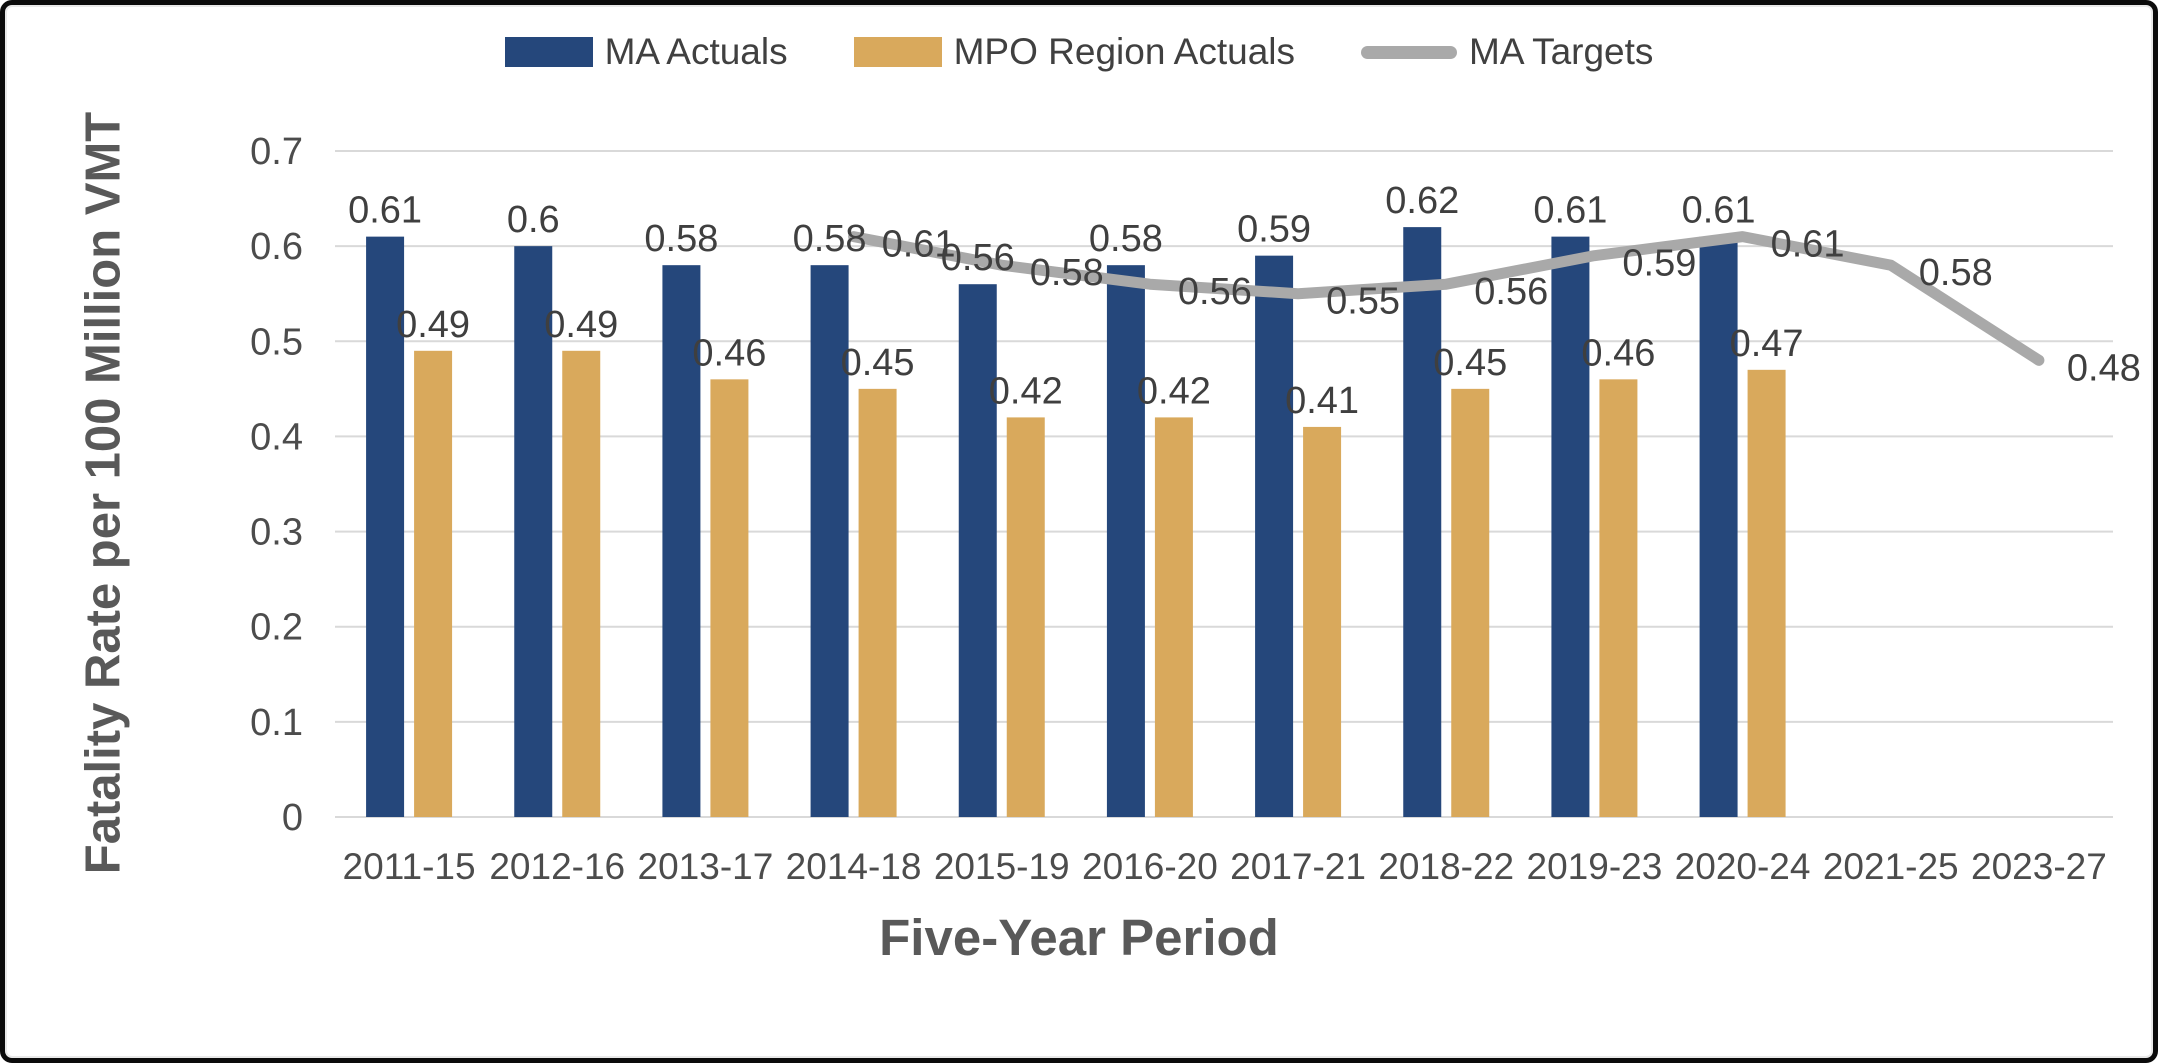 The height and width of the screenshot is (1063, 2158). I want to click on bar-label-mpo-region-actuals-2017-21: 0.41, so click(1322, 401).